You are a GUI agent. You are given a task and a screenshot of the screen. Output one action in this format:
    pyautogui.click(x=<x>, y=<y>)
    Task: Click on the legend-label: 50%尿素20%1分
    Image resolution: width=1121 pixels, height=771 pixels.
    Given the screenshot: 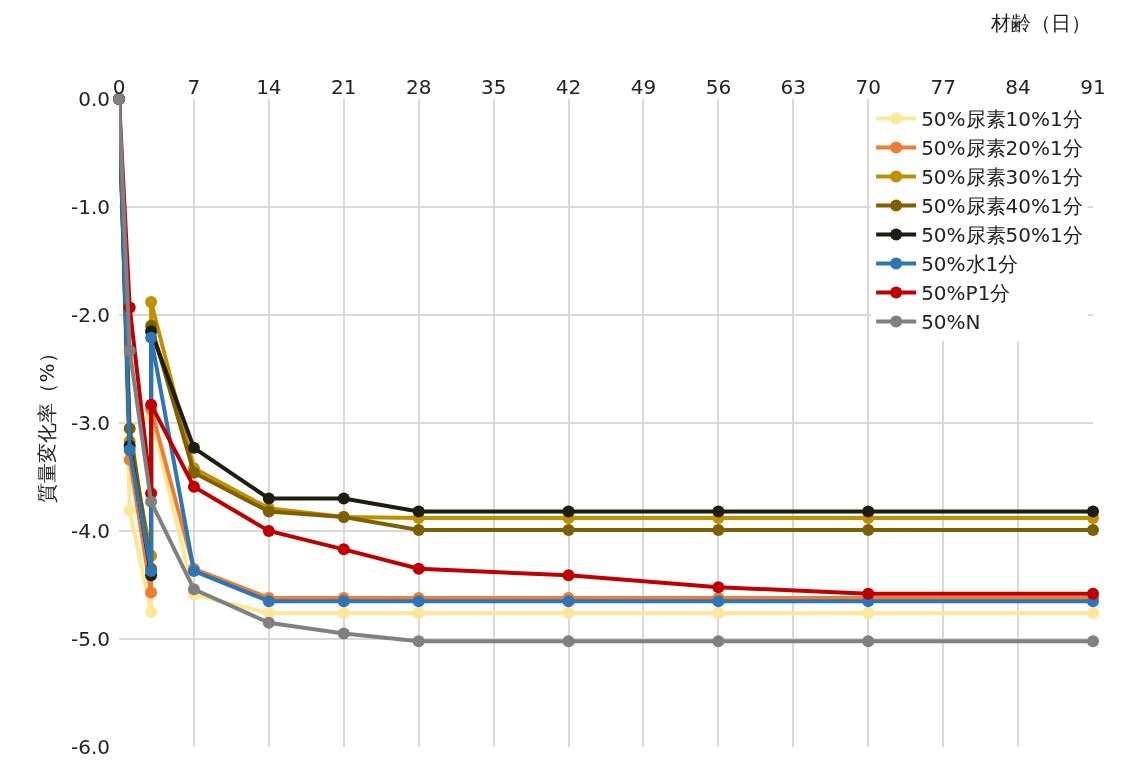 What is the action you would take?
    pyautogui.click(x=1002, y=148)
    